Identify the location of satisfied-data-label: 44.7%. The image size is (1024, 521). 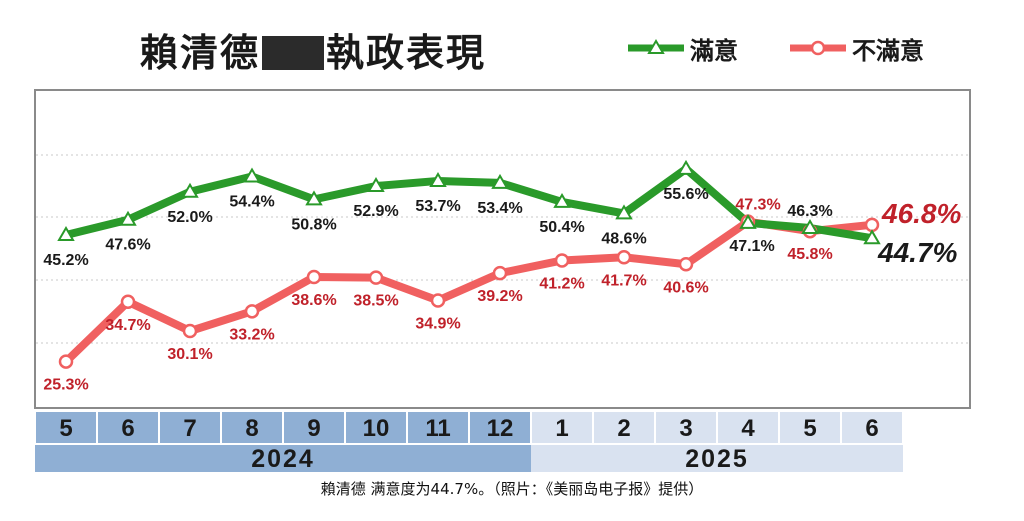
(917, 252).